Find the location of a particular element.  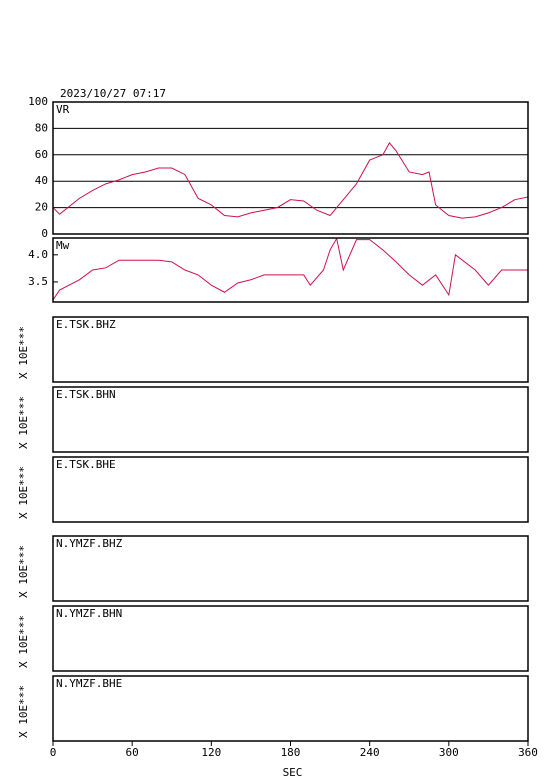

y-tick-label: 4.0 is located at coordinates (38, 254).